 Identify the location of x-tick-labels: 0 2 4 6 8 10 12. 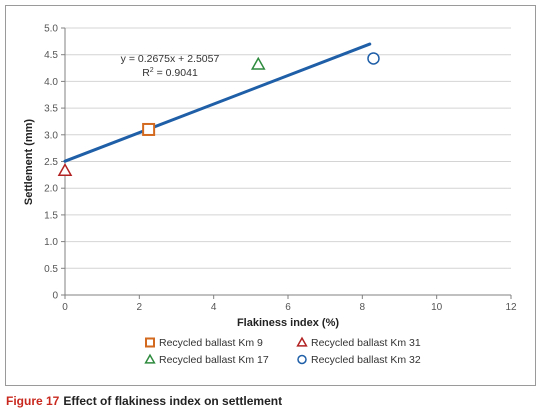
(289, 304).